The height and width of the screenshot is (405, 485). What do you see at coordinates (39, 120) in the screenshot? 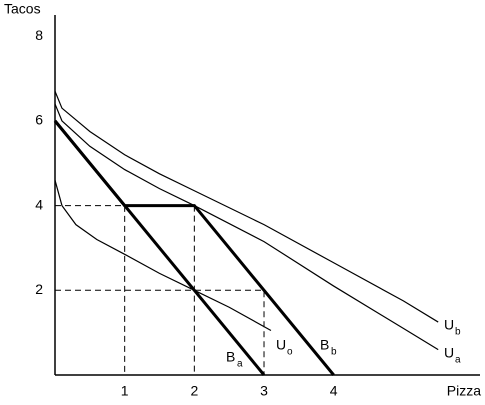
I see `y-tick-label: 6` at bounding box center [39, 120].